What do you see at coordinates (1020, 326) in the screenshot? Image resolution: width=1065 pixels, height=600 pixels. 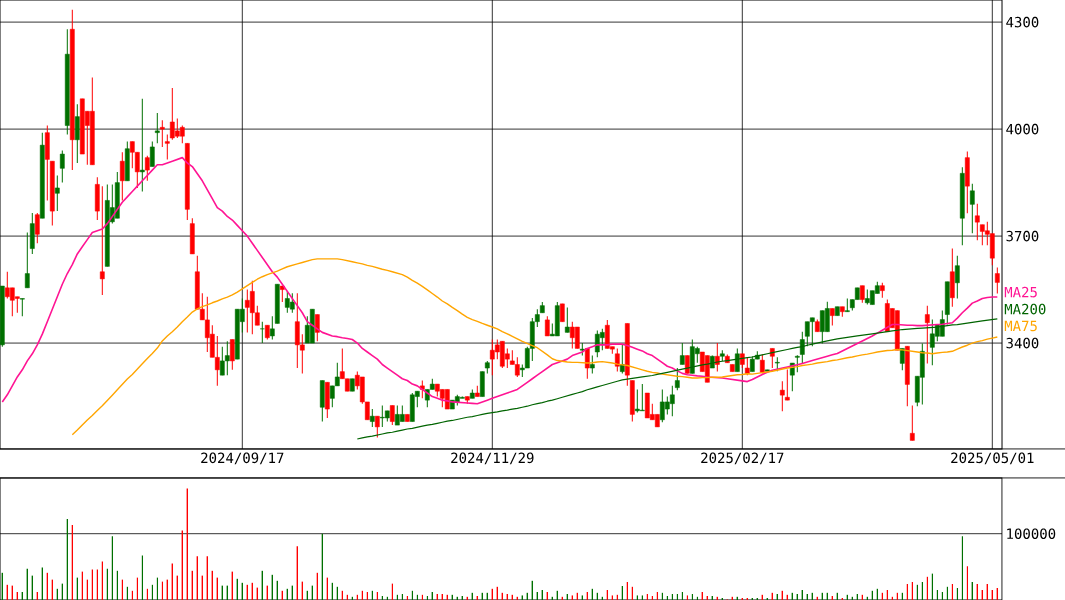 I see `series-label: MA75` at bounding box center [1020, 326].